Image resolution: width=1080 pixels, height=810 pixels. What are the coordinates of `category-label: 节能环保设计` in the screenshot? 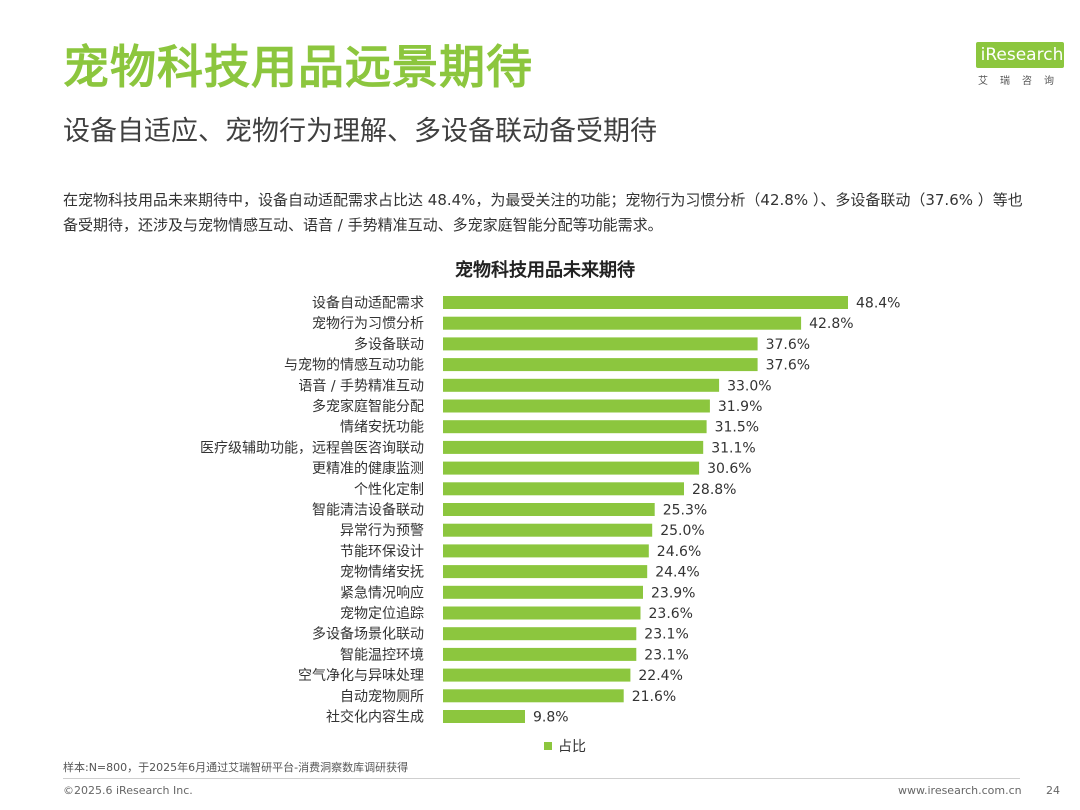 It's located at (382, 552).